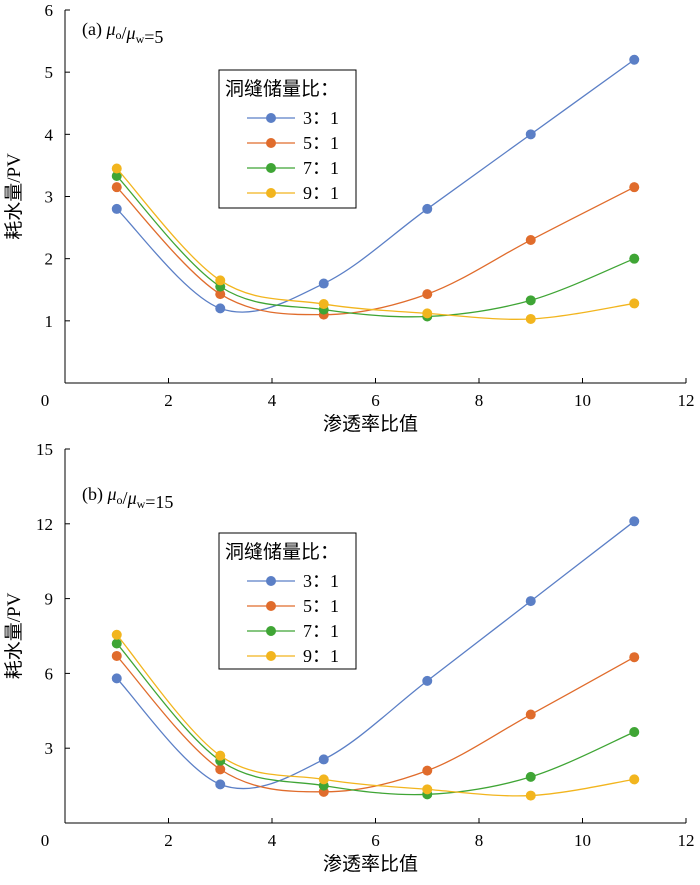 The image size is (700, 885). I want to click on panel-label-part: o, so click(120, 500).